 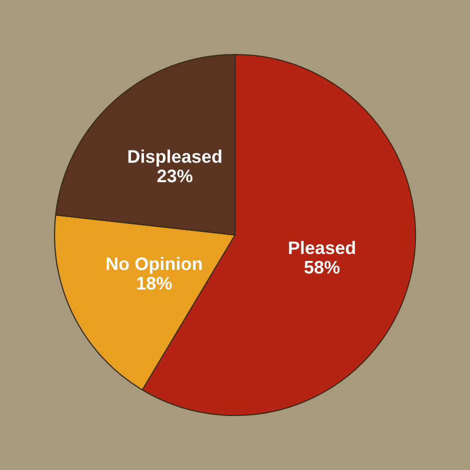 What do you see at coordinates (322, 247) in the screenshot?
I see `slice-label: Pleased` at bounding box center [322, 247].